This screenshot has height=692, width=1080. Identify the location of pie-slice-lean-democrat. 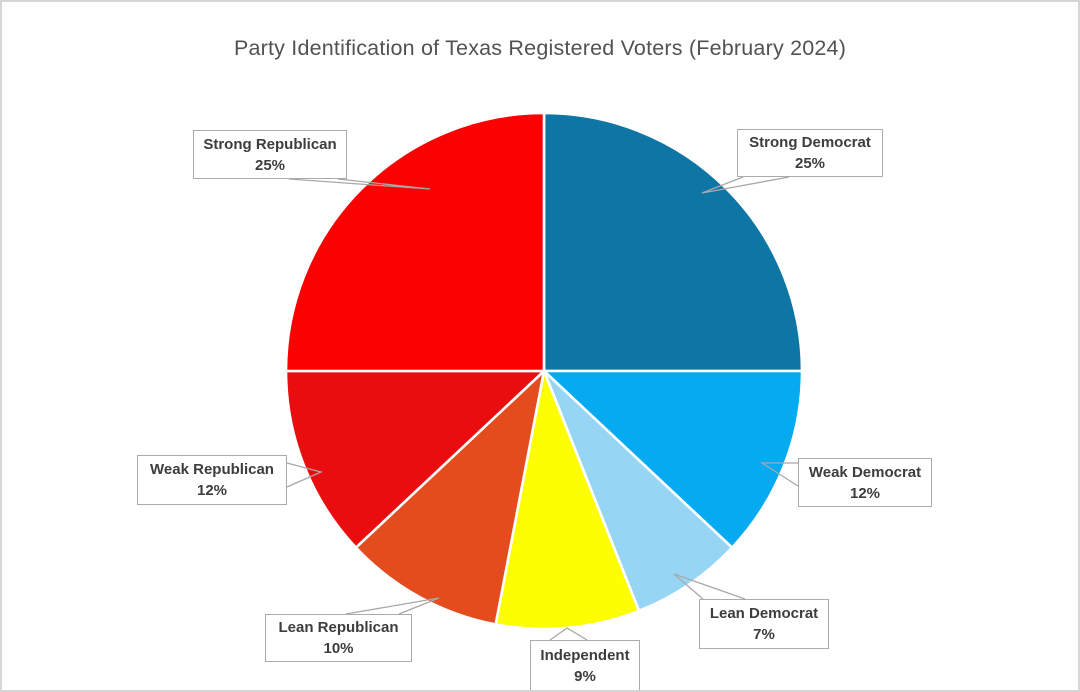
(638, 491).